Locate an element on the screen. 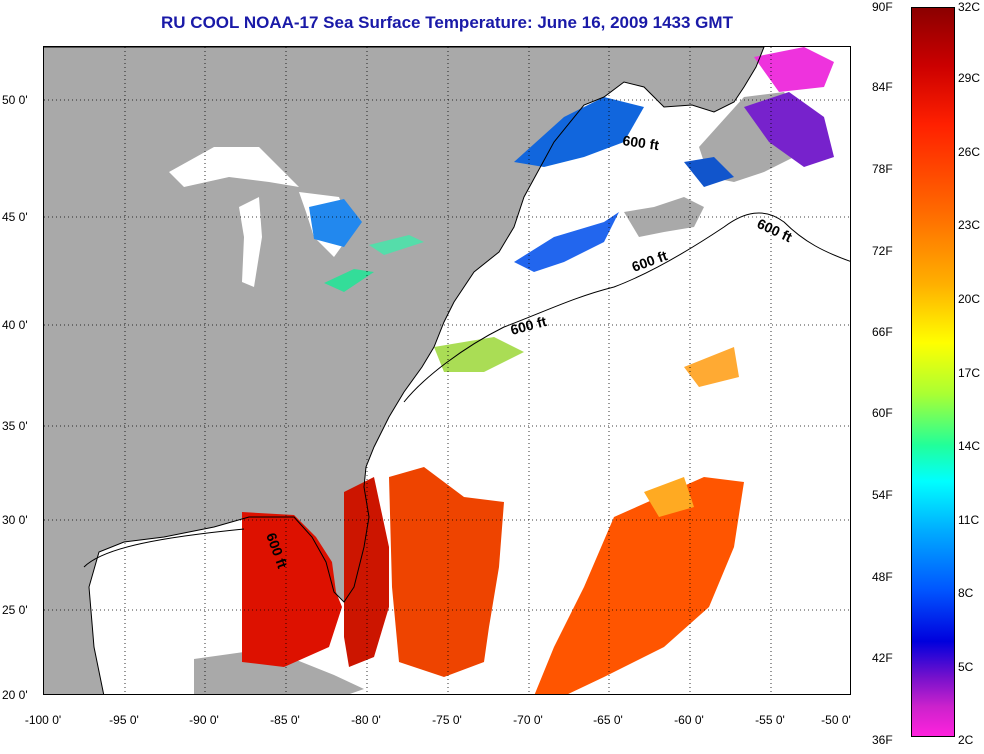 This screenshot has width=984, height=754. colorbar-celsius-label: 5C is located at coordinates (966, 667).